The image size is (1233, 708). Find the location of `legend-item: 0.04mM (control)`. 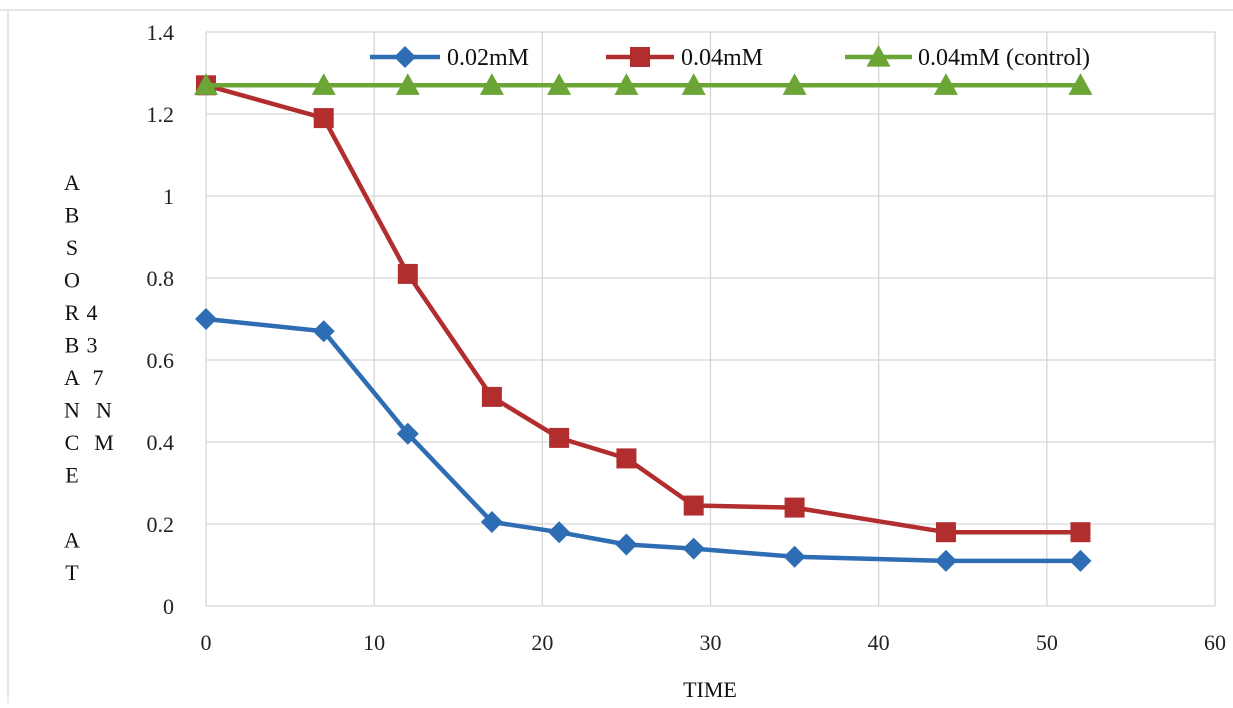

legend-item: 0.04mM (control) is located at coordinates (967, 58).